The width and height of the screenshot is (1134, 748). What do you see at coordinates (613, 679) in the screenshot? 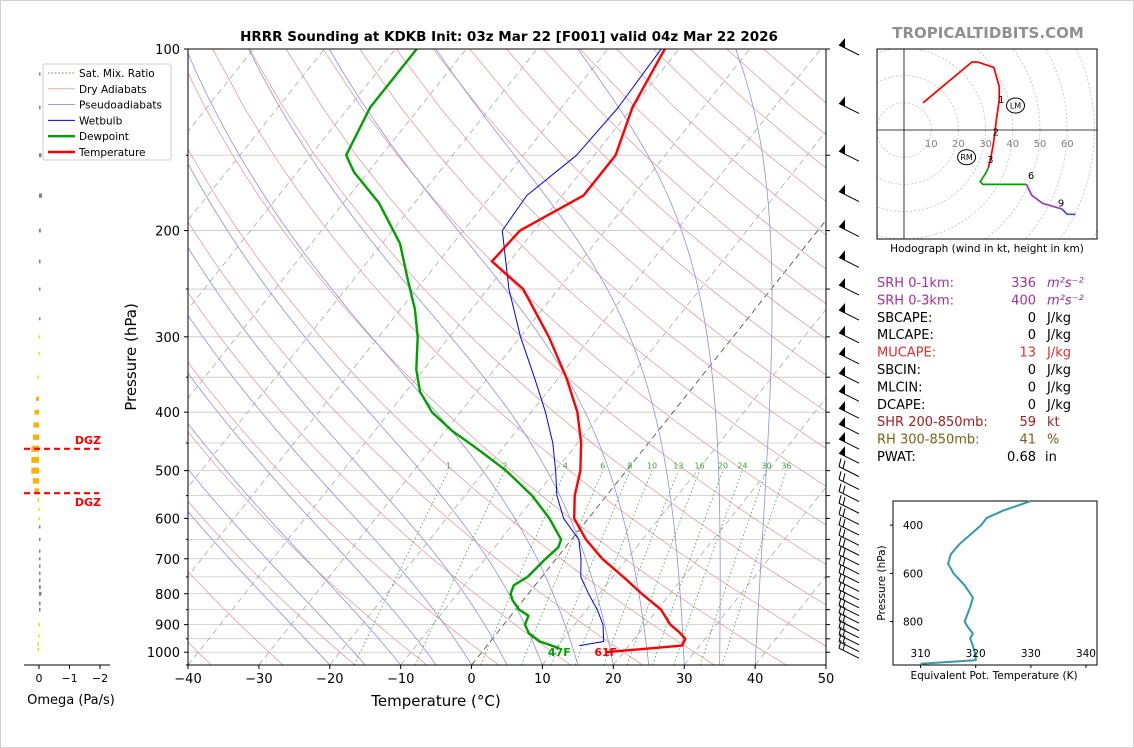
I see `x-tick-label: 20` at bounding box center [613, 679].